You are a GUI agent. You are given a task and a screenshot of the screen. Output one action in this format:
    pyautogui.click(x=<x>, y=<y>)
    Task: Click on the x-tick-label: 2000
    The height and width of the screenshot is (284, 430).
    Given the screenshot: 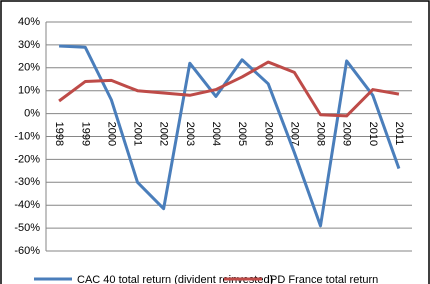 What is the action you would take?
    pyautogui.click(x=111, y=134)
    